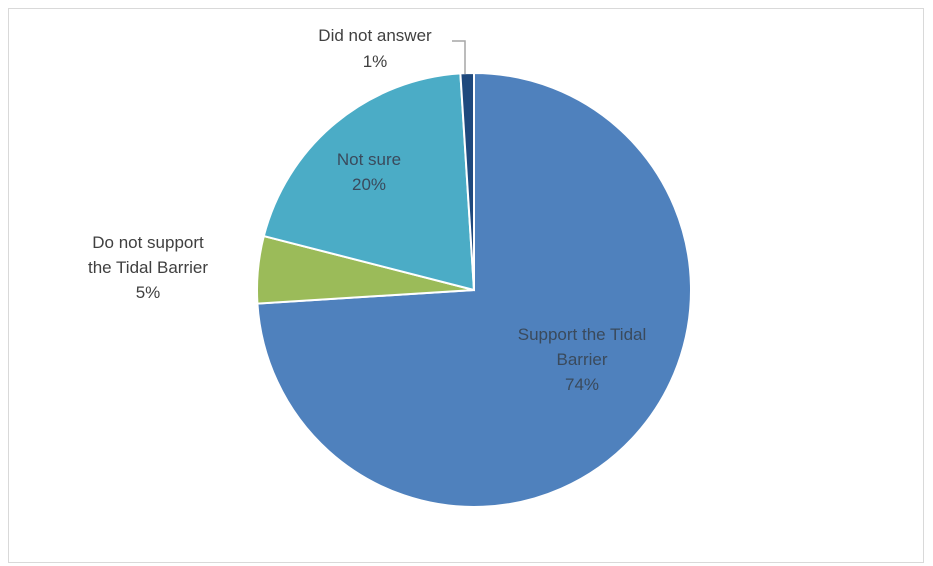 The width and height of the screenshot is (933, 566). What do you see at coordinates (369, 172) in the screenshot?
I see `slice-label-not-sure: Not sure 20%` at bounding box center [369, 172].